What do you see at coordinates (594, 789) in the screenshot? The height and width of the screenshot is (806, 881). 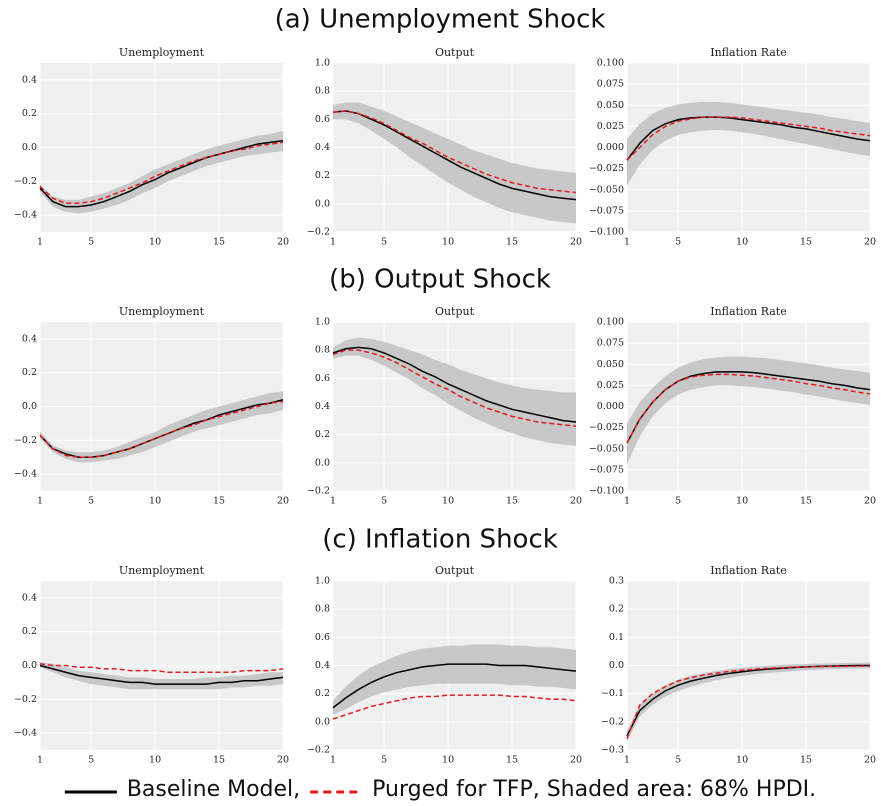 I see `legend-label: Purged for TFP, Shaded area: 68% HPDI.` at bounding box center [594, 789].